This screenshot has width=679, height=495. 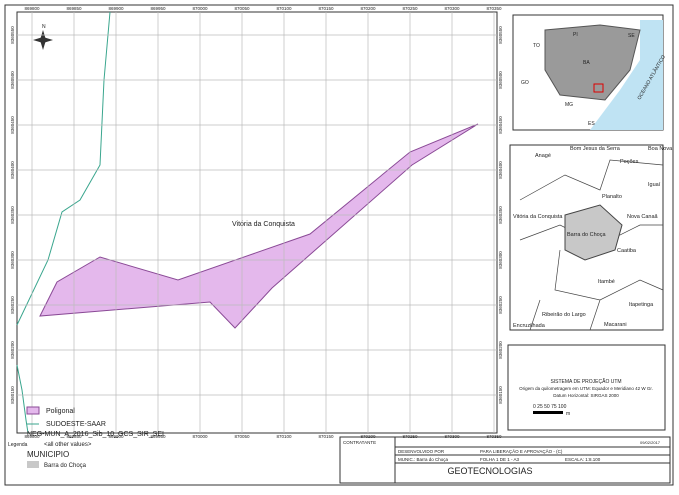 I want to click on municipality-label: Vitória da Conquista, so click(x=538, y=217).